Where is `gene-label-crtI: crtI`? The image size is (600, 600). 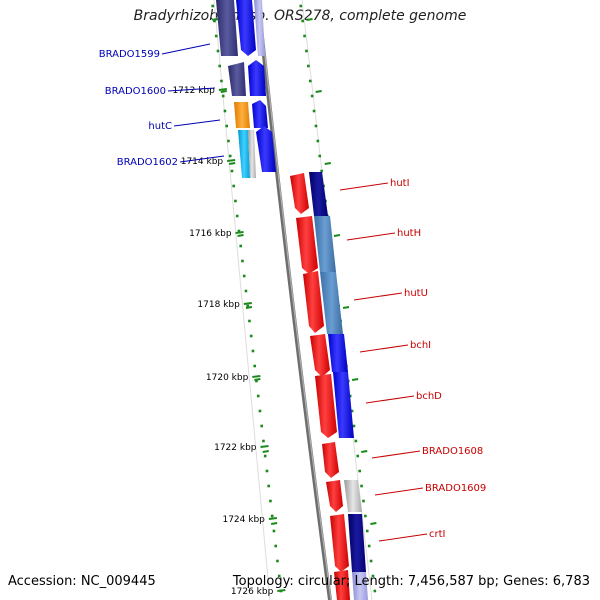 gene-label-crtI: crtI is located at coordinates (411, 535).